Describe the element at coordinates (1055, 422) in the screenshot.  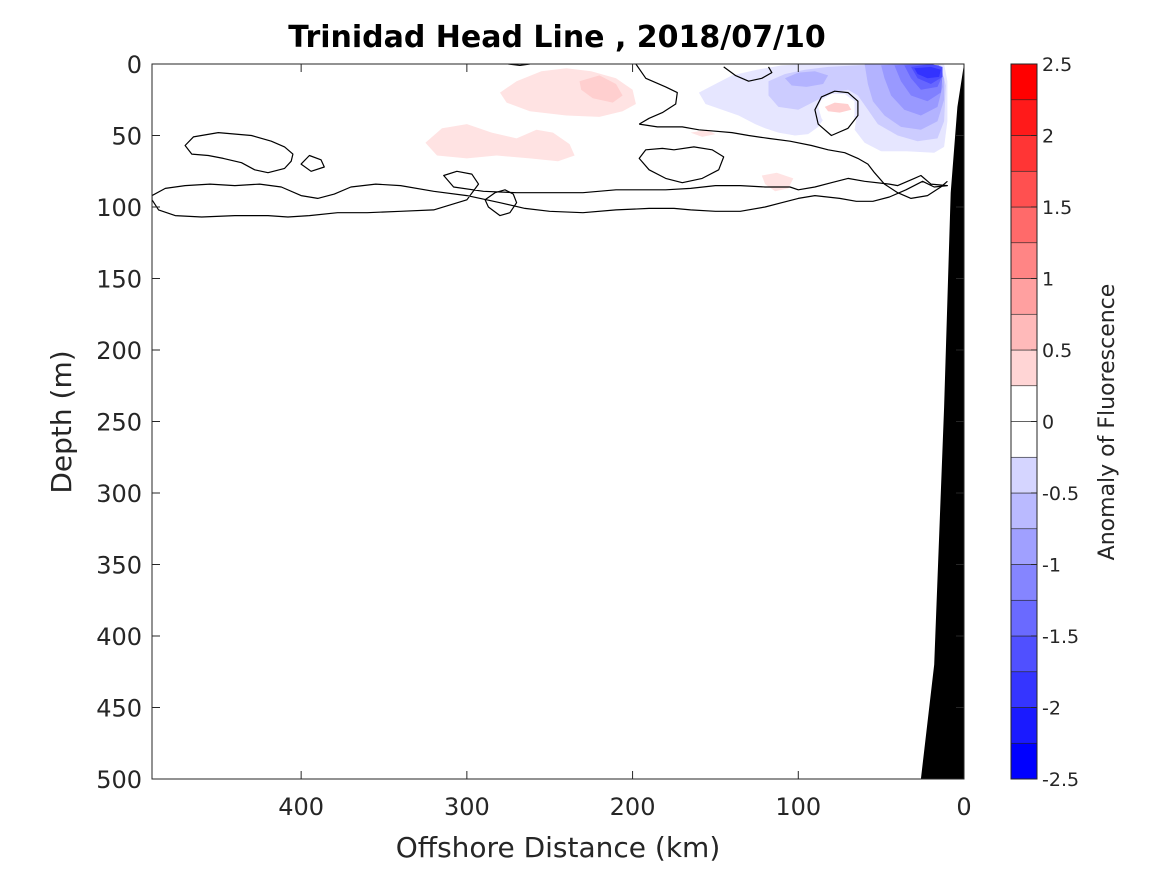
I see `colorbar-ticks: 2.5 2 1.5 1 0.5 0 -0.5 -1 -1.5 -2 -2.5` at that location.